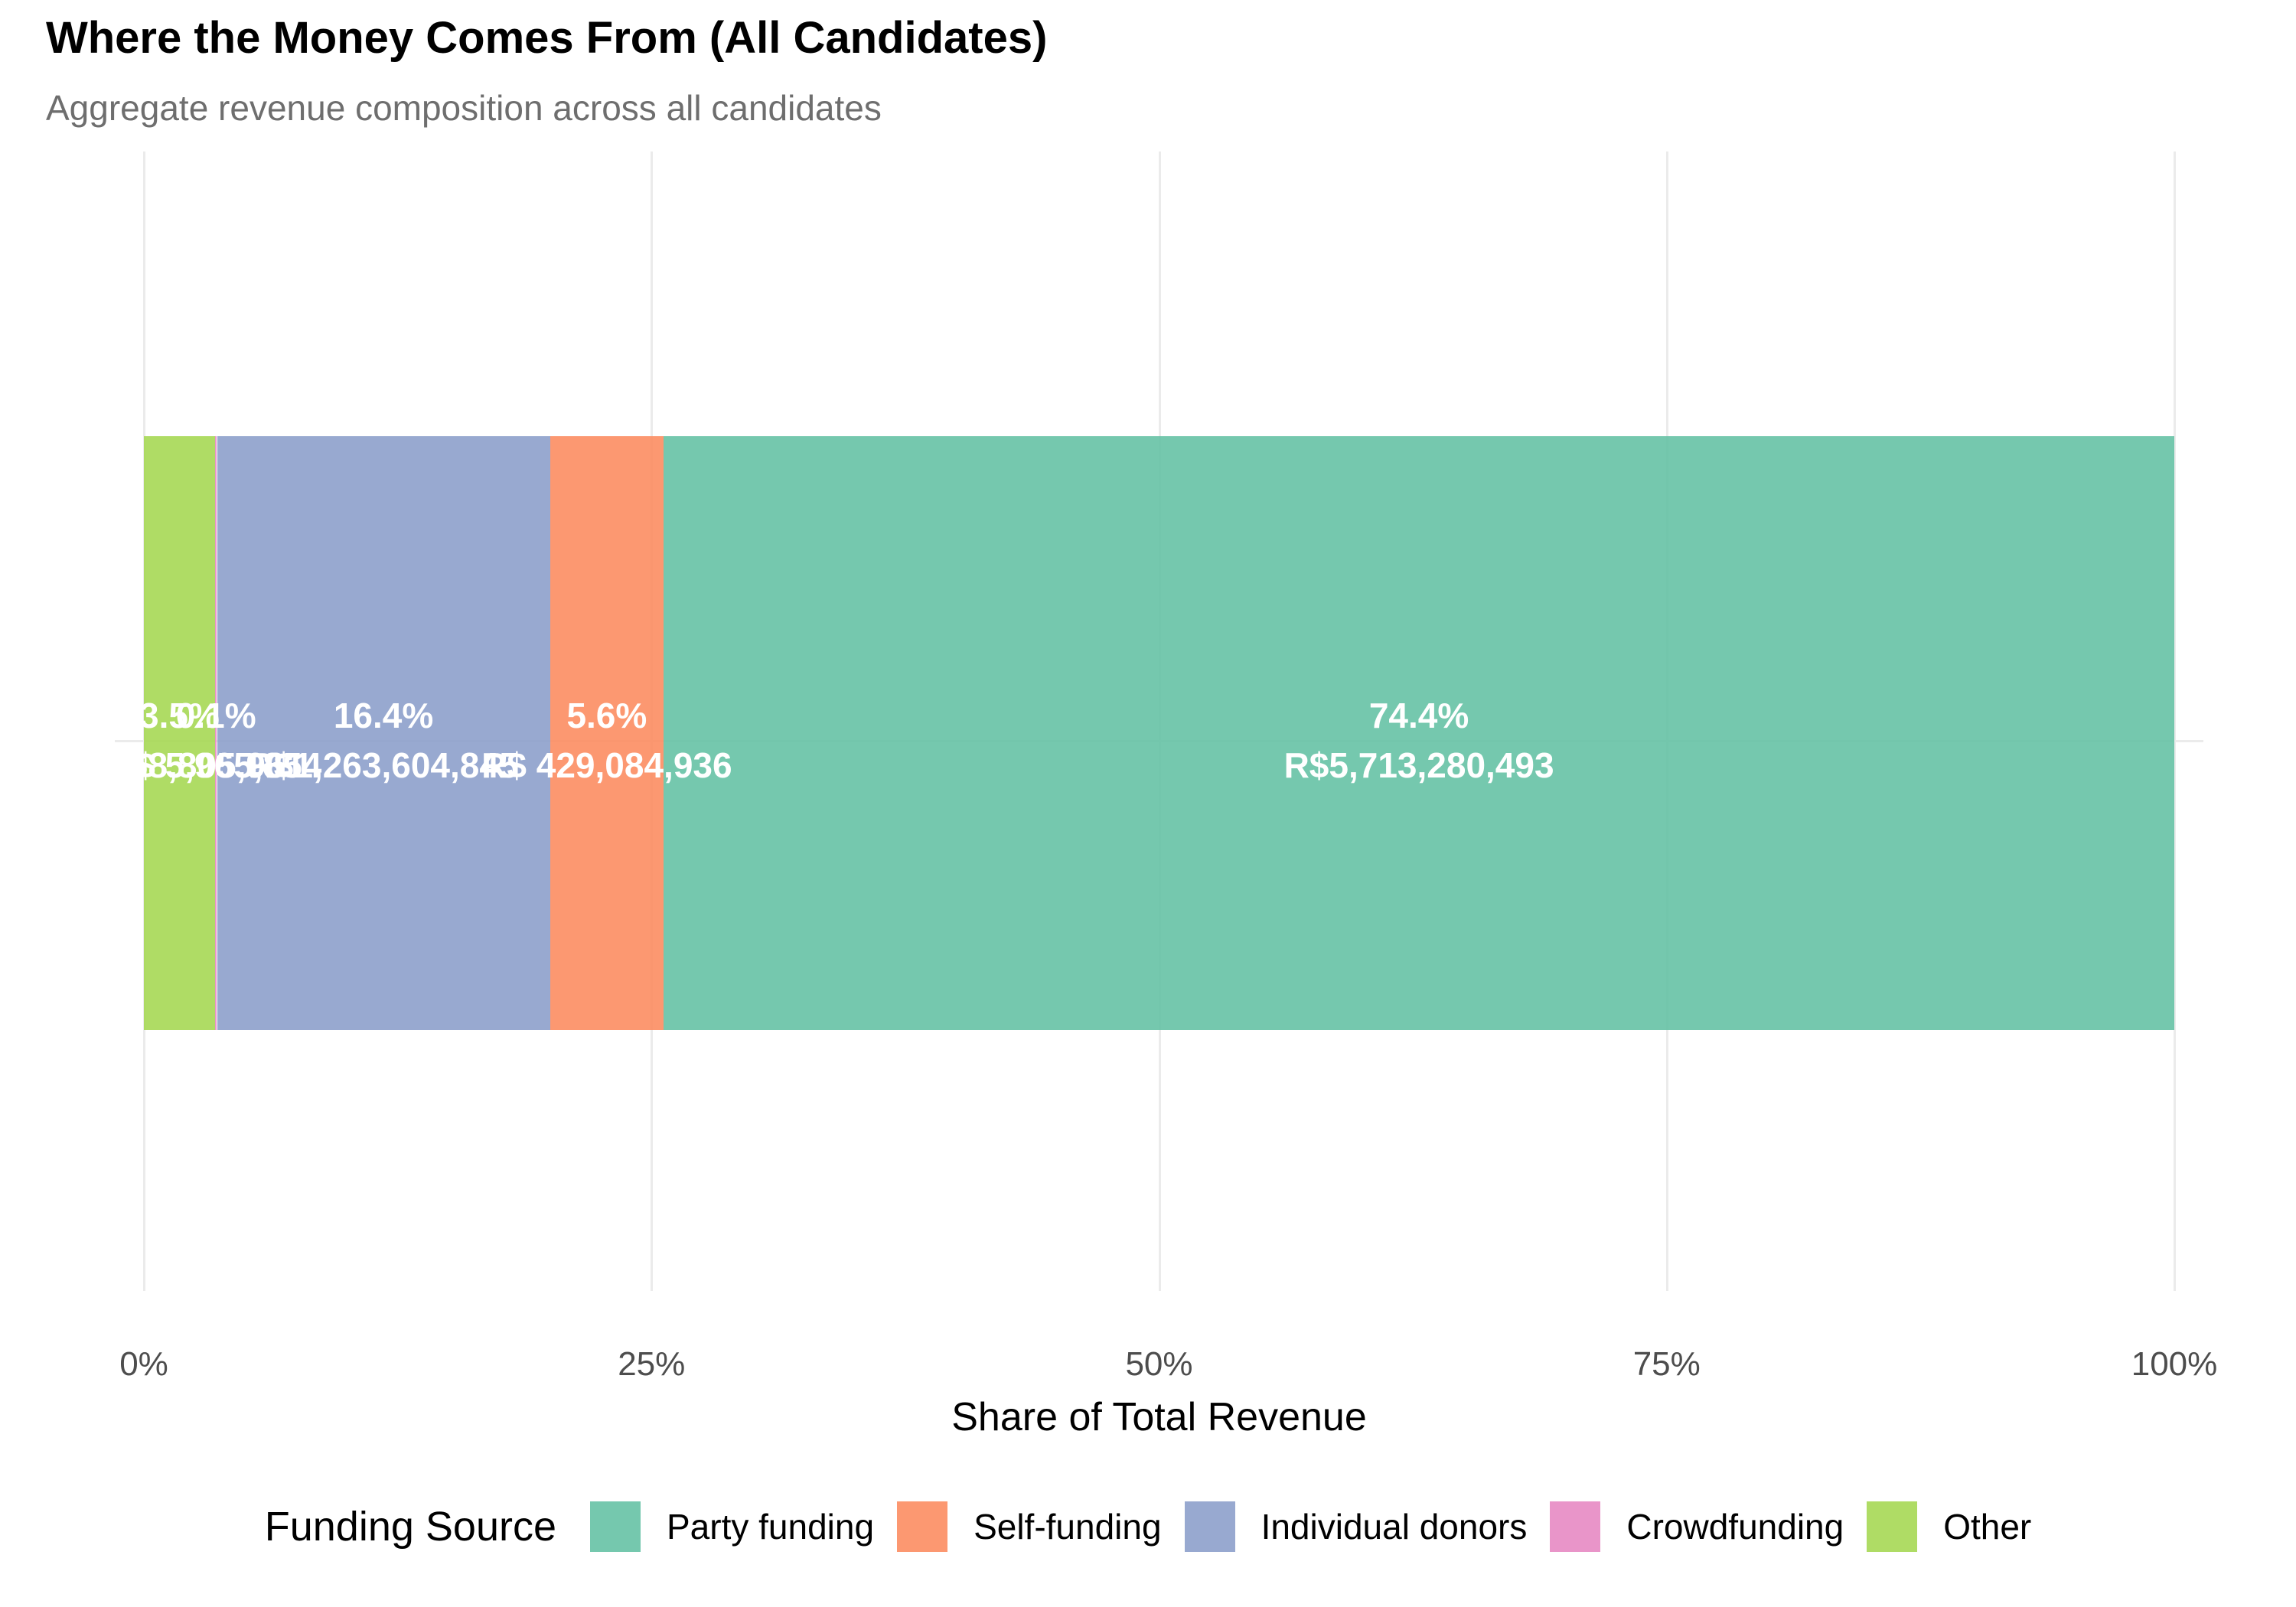 This screenshot has height=1607, width=2296. What do you see at coordinates (1159, 1417) in the screenshot?
I see `x-axis-title: Share of Total Revenue` at bounding box center [1159, 1417].